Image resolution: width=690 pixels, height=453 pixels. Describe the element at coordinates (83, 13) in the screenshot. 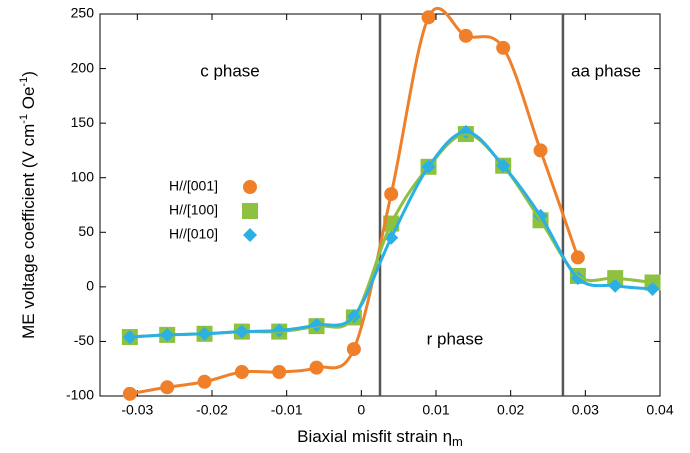

I see `y-tick-label: 250` at that location.